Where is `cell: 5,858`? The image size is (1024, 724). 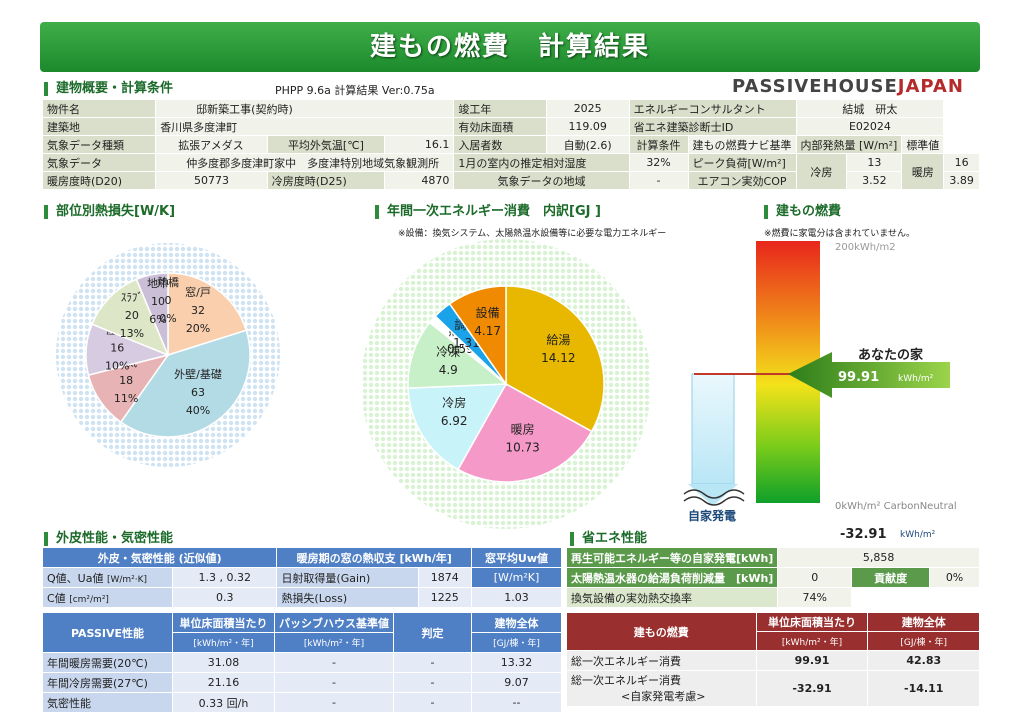 cell: 5,858 is located at coordinates (878, 557).